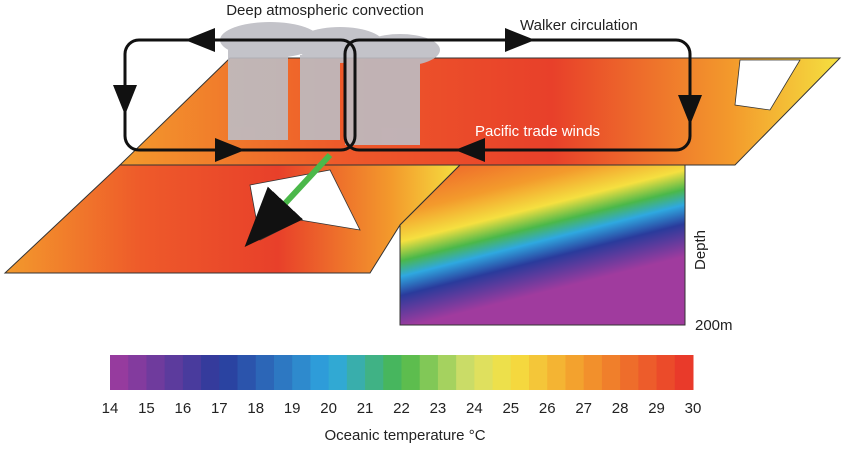 This screenshot has width=850, height=449. Describe the element at coordinates (714, 325) in the screenshot. I see `depth-value: 200m` at that location.